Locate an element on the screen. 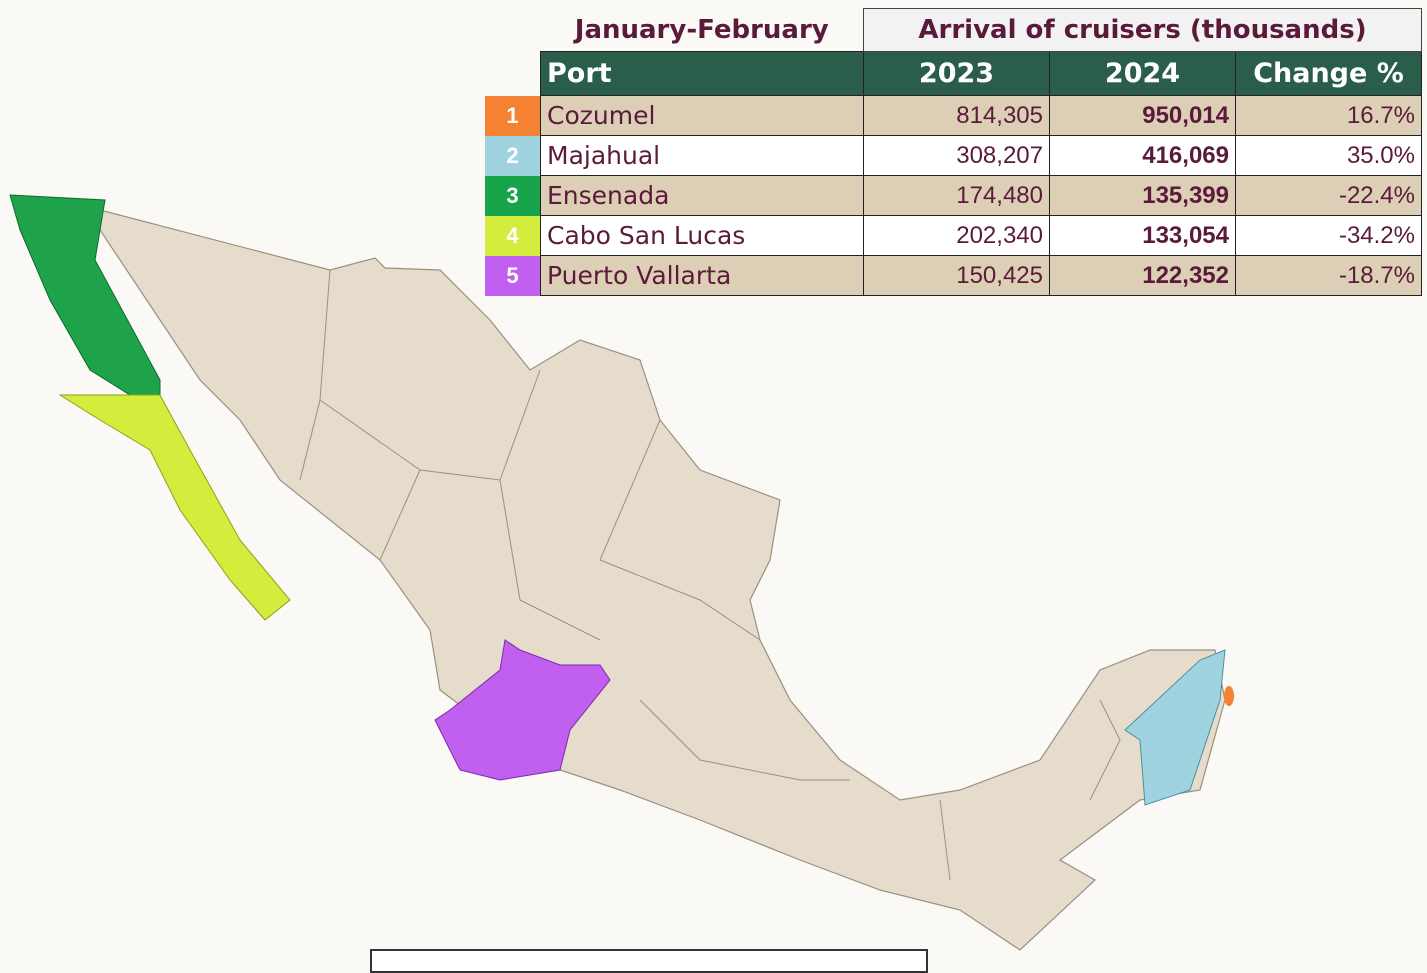  group-header: Arrival of cruisers (thousands) is located at coordinates (1142, 30).